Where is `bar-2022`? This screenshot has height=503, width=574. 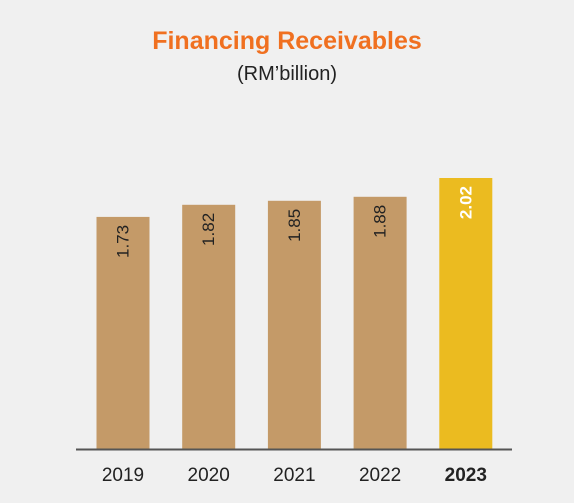
bar-2022 is located at coordinates (380, 322).